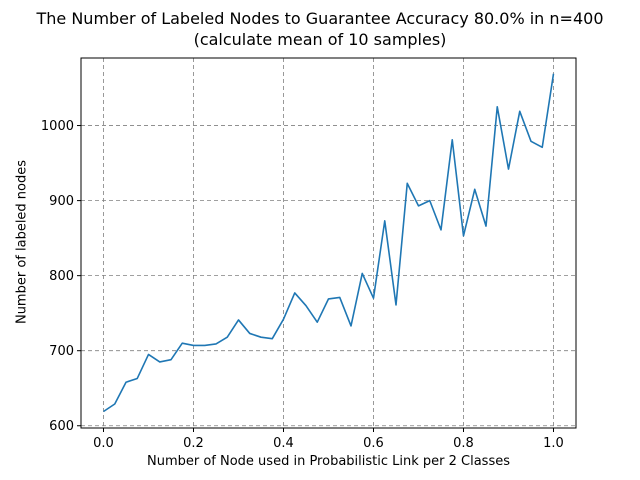 This screenshot has height=480, width=640. I want to click on x-tick-label: 0.0, so click(103, 443).